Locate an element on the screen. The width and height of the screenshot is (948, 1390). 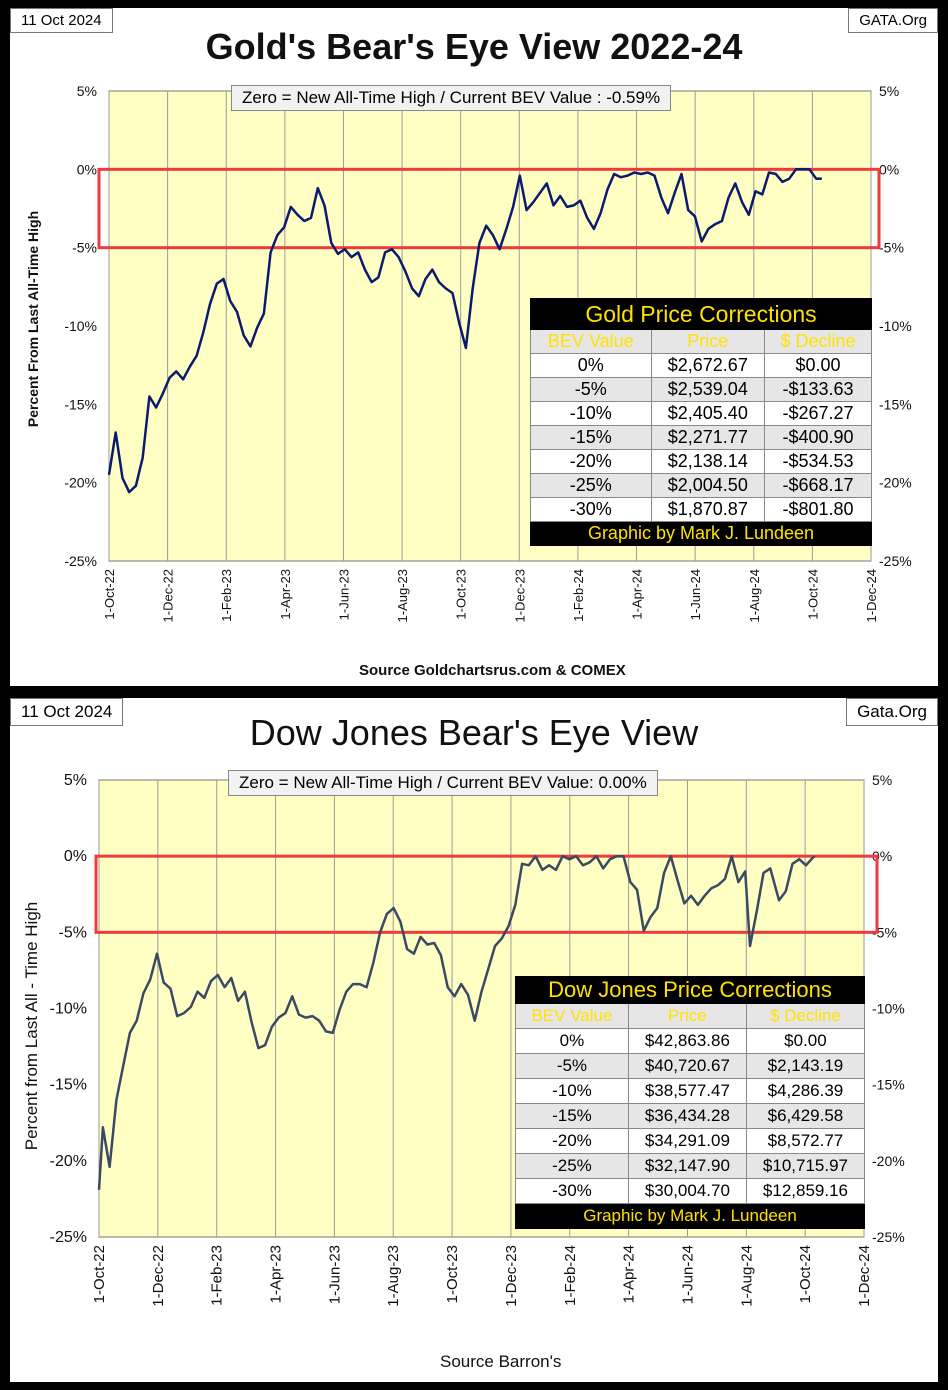
cell: $4,286.39 is located at coordinates (805, 1091).